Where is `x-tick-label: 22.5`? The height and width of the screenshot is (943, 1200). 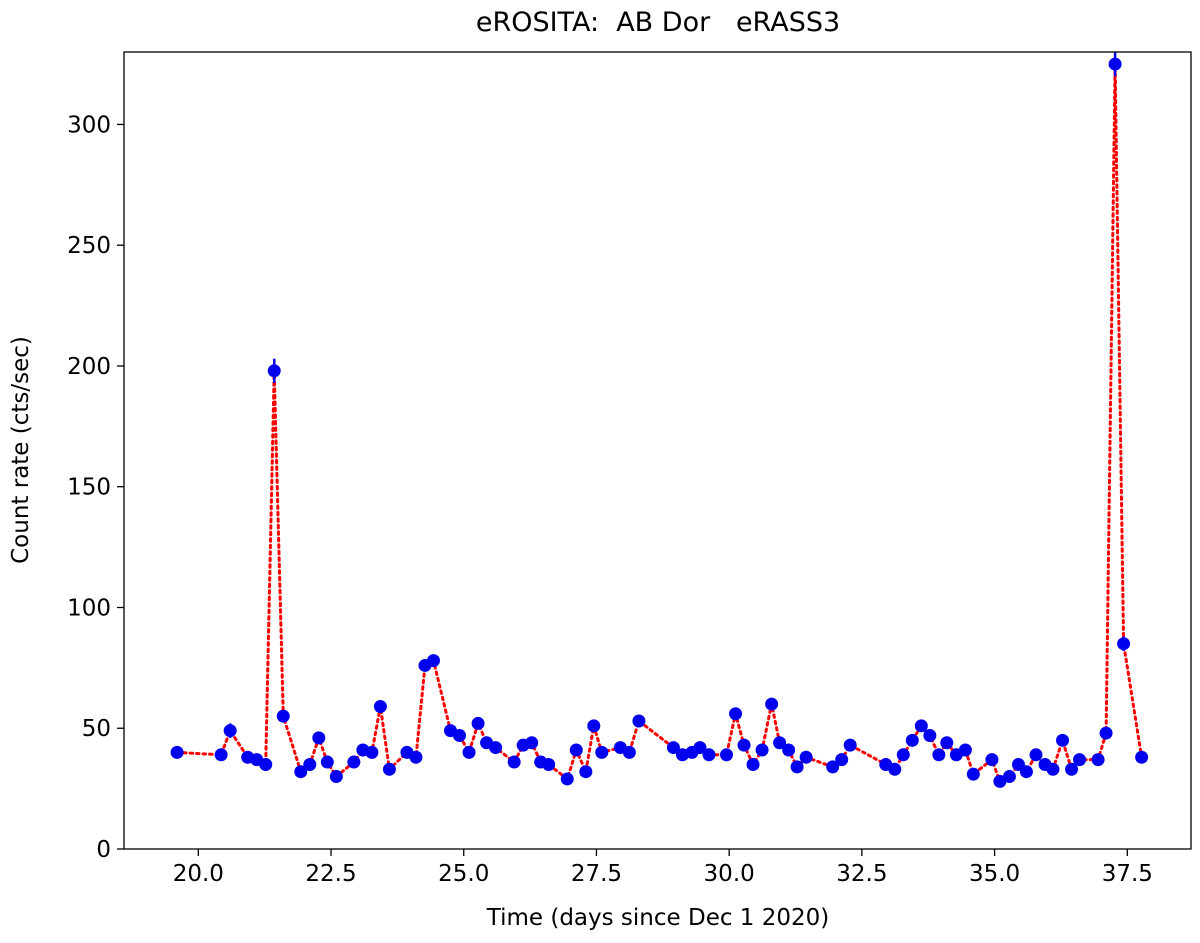 x-tick-label: 22.5 is located at coordinates (330, 874).